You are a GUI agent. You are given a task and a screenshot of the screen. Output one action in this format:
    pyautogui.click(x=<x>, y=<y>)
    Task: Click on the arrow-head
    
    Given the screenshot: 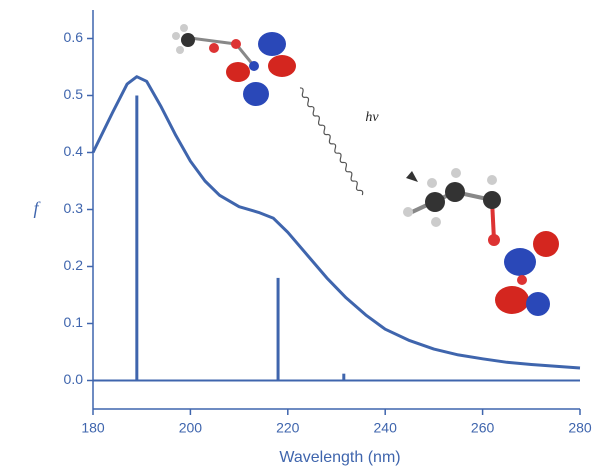 What is the action you would take?
    pyautogui.click(x=412, y=176)
    